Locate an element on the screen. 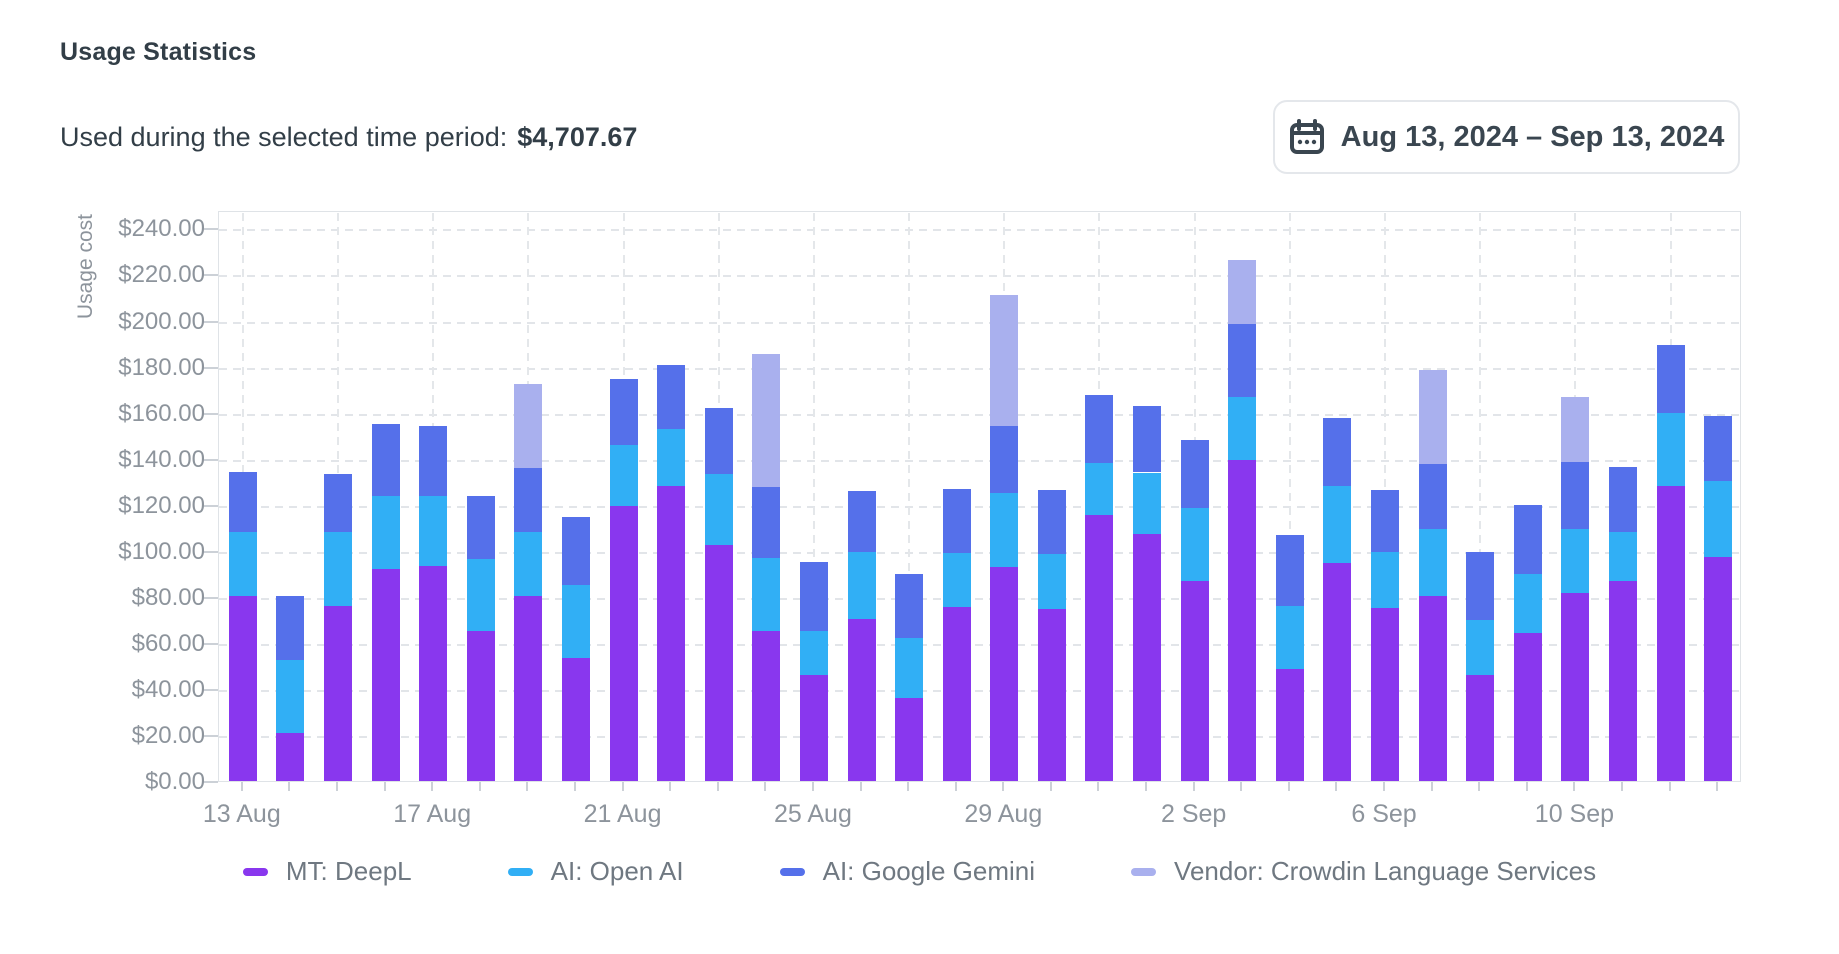 The height and width of the screenshot is (954, 1839). legend-item-crowdin-language-services: Vendor: Crowdin Language Services is located at coordinates (1363, 871).